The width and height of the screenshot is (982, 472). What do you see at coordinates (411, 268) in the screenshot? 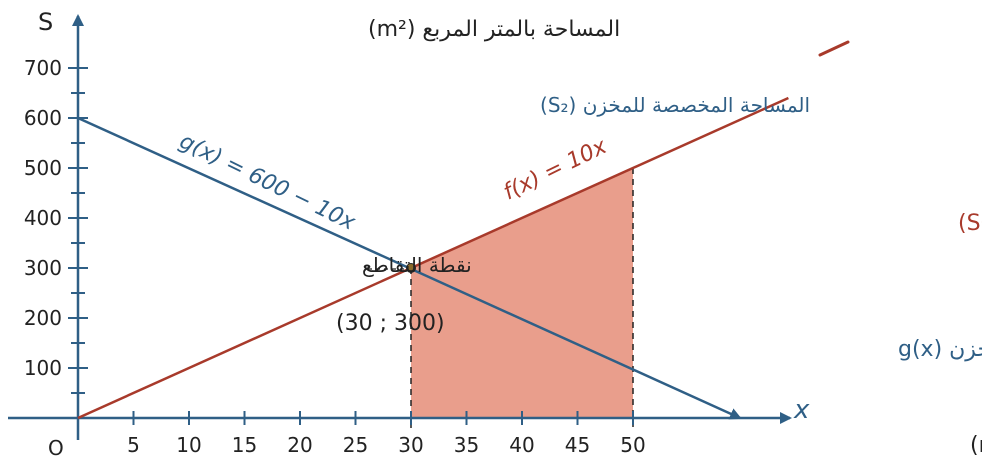
I see `intersection-point` at bounding box center [411, 268].